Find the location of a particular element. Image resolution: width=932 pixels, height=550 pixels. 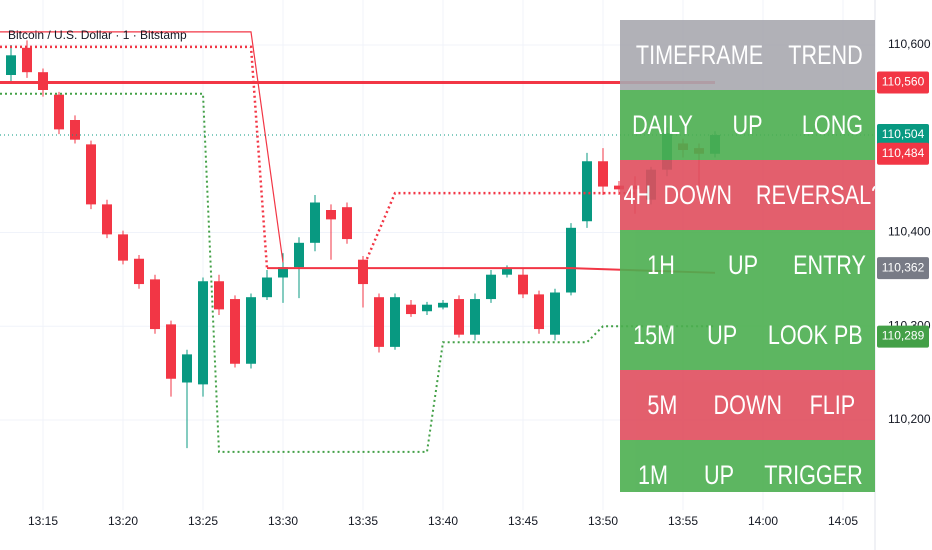

table-row: 5M DOWN FLIP is located at coordinates (747, 405).